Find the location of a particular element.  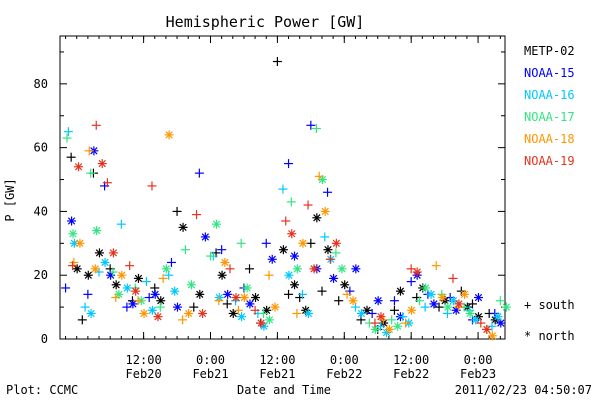

marker-key-north: * north is located at coordinates (549, 336).